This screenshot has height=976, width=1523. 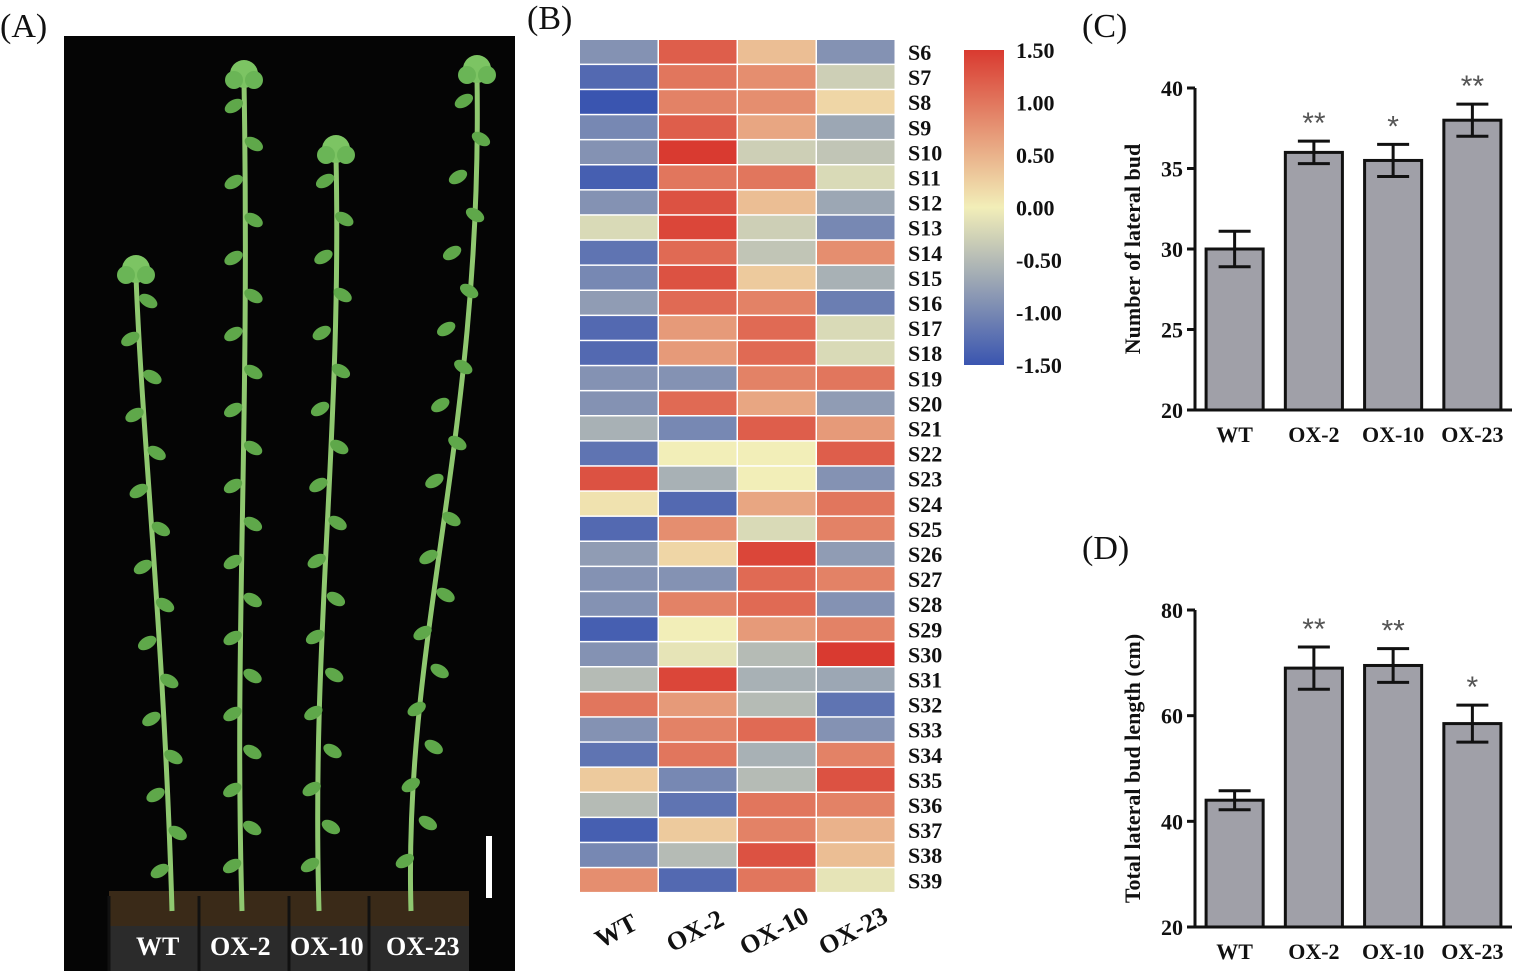 What do you see at coordinates (925, 579) in the screenshot?
I see `heatmap-row-label: S27` at bounding box center [925, 579].